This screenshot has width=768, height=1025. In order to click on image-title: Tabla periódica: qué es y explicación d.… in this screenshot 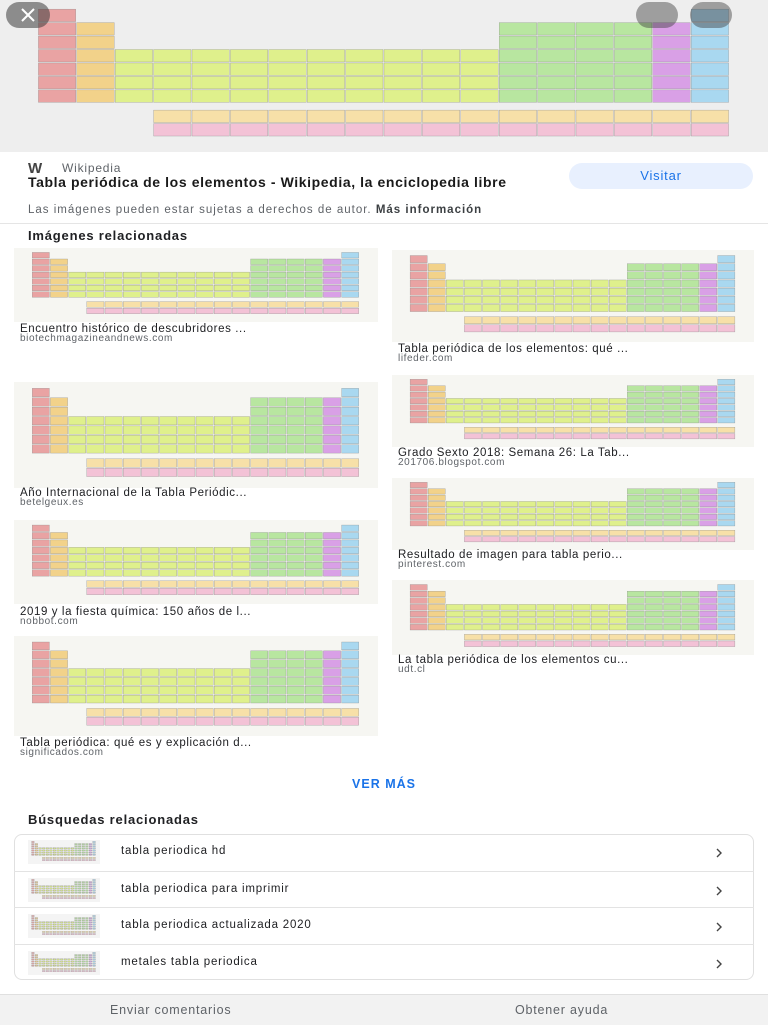, I will do `click(136, 743)`.